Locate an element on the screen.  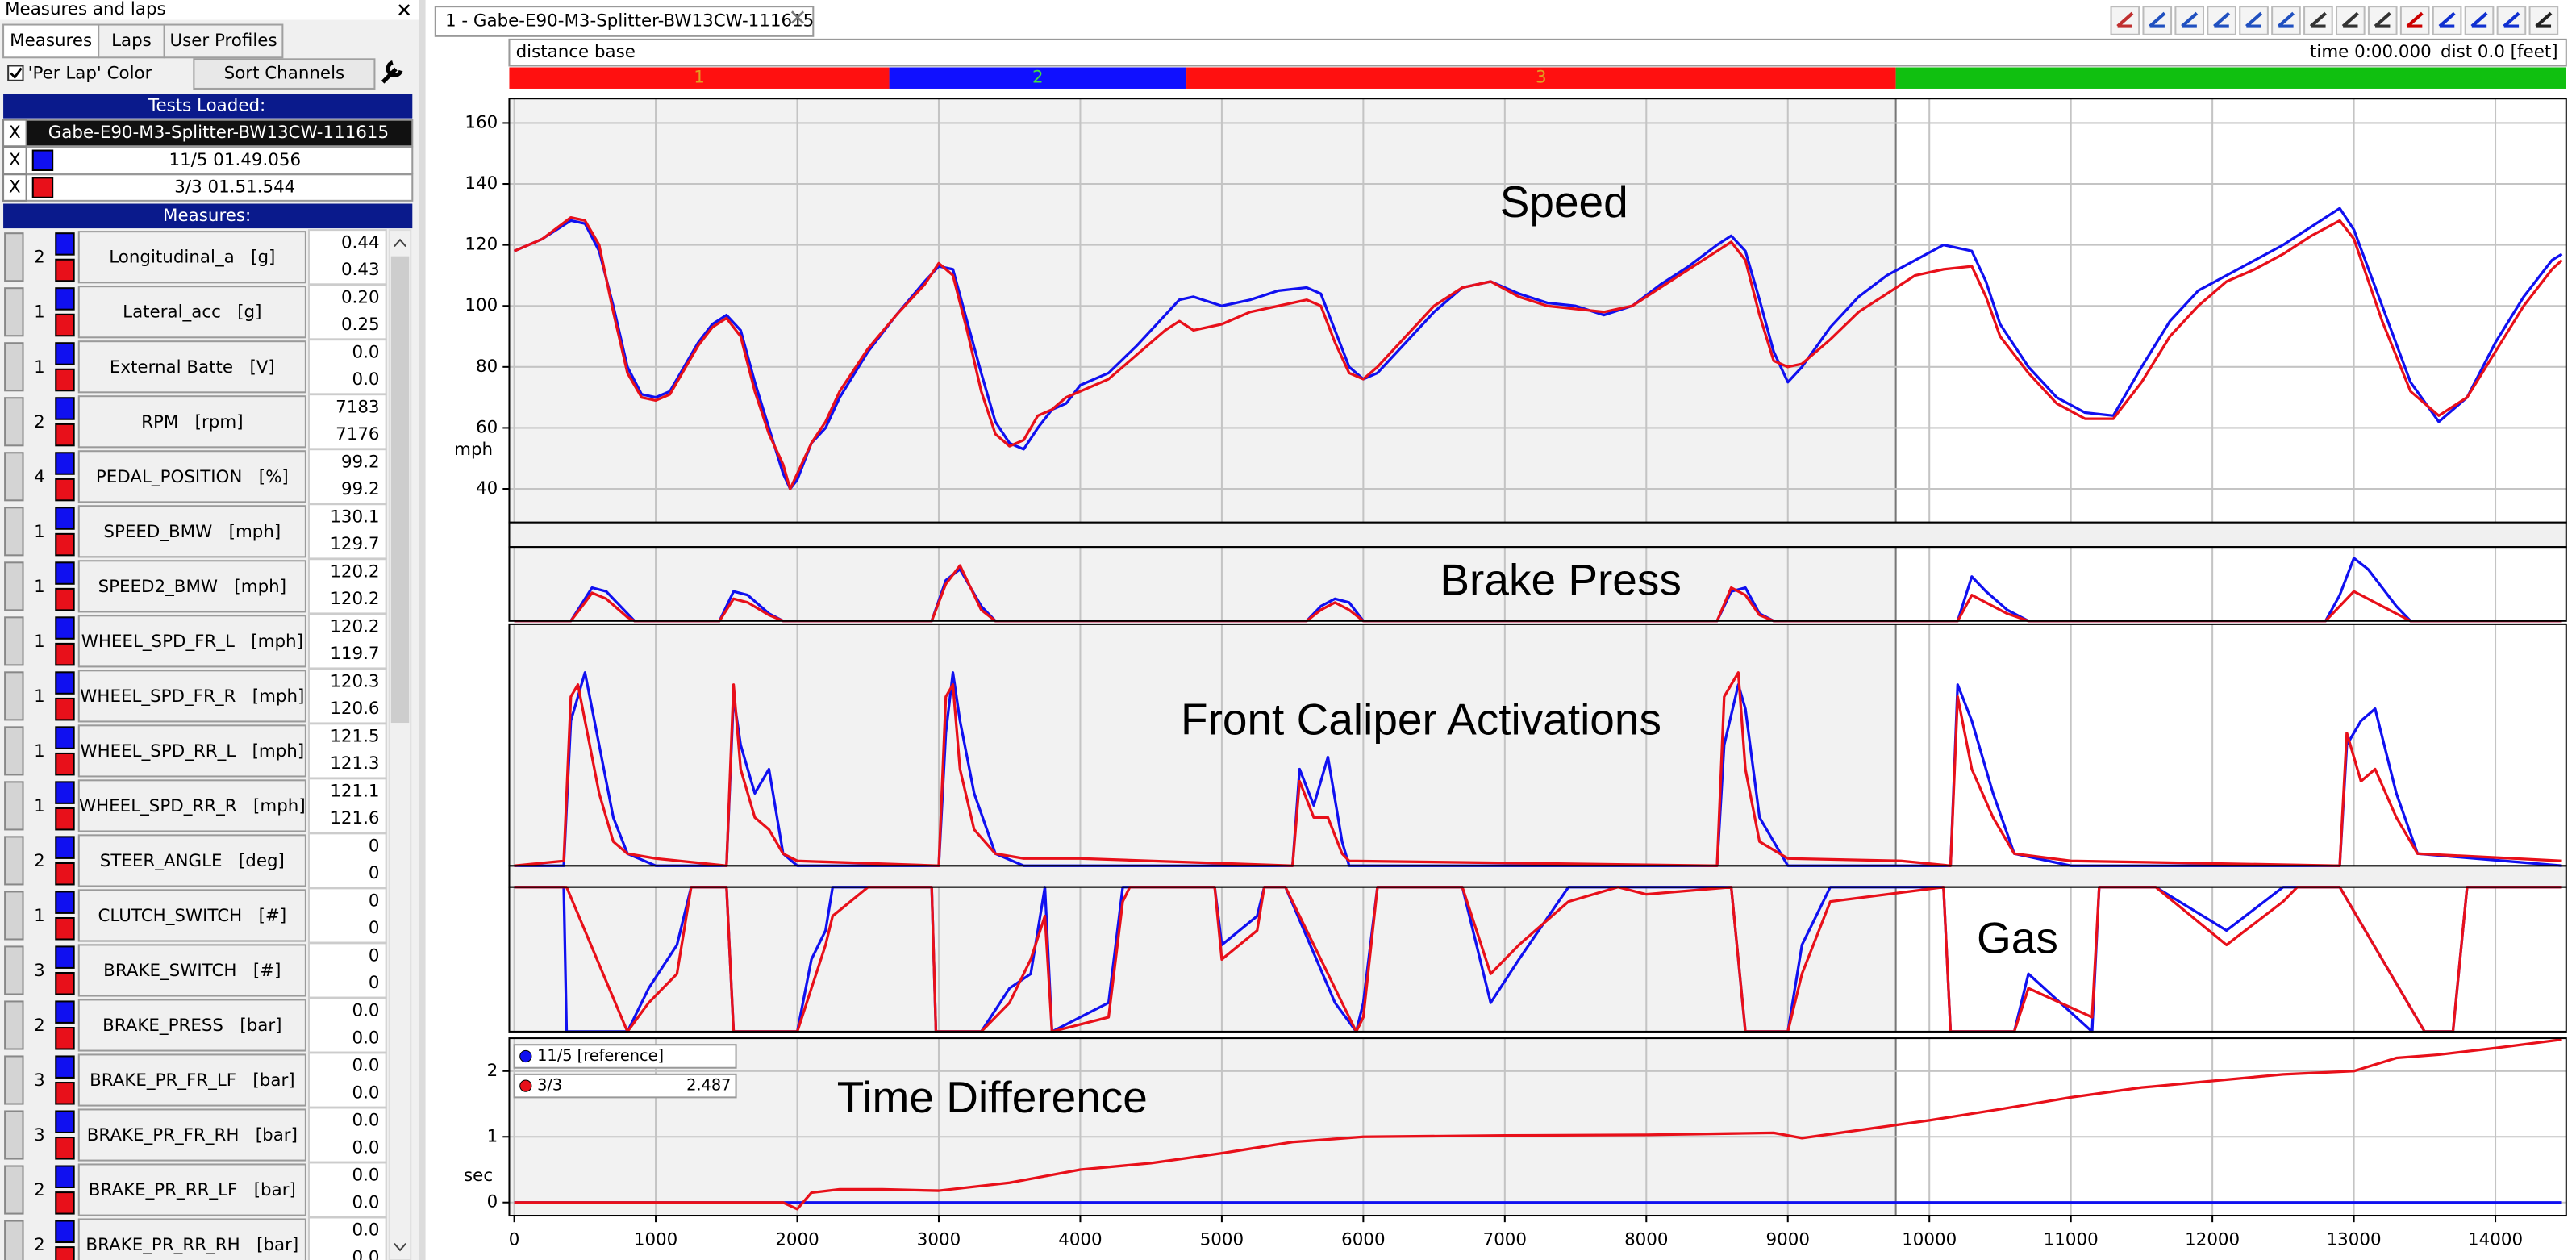
sort-button-label: Sort Channels is located at coordinates (284, 74).